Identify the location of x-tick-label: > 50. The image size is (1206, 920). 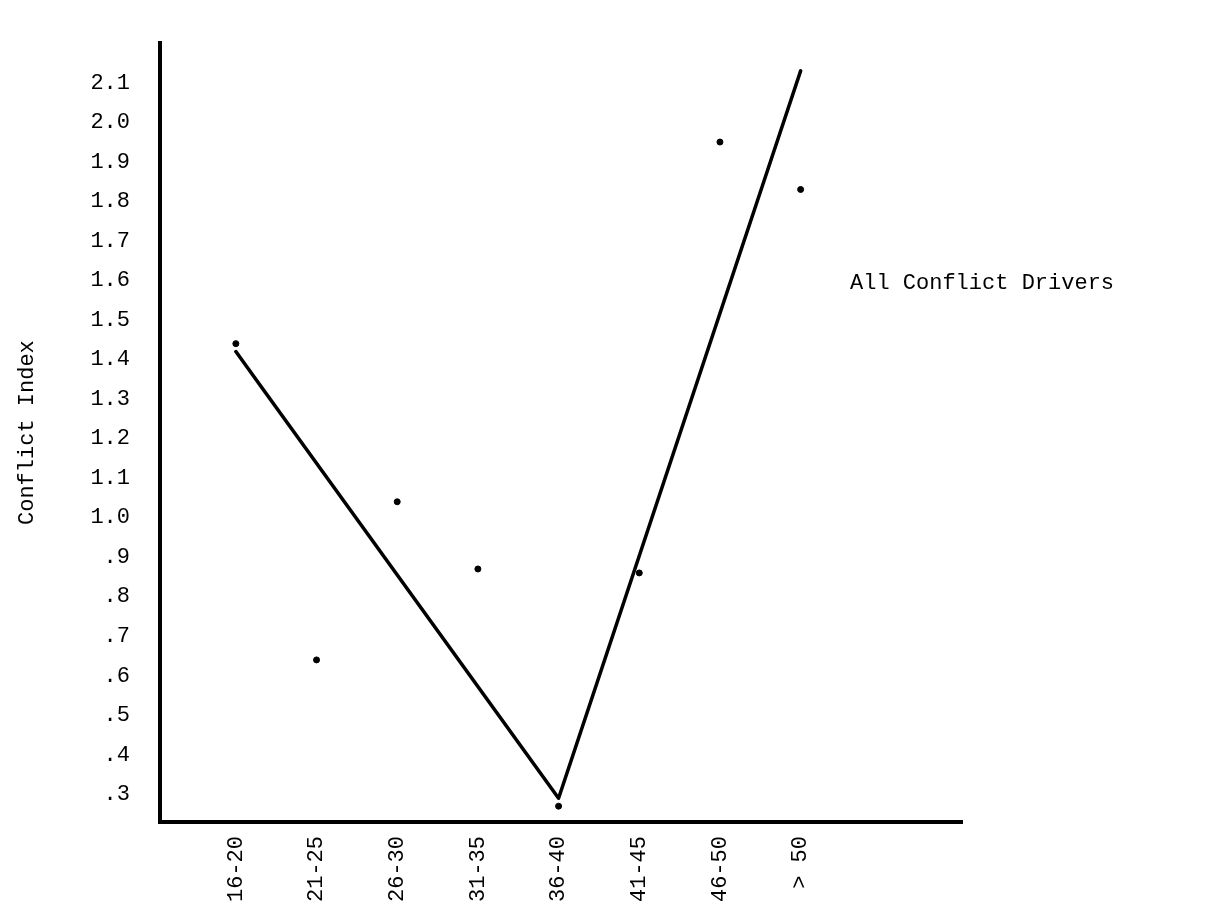
(801, 862).